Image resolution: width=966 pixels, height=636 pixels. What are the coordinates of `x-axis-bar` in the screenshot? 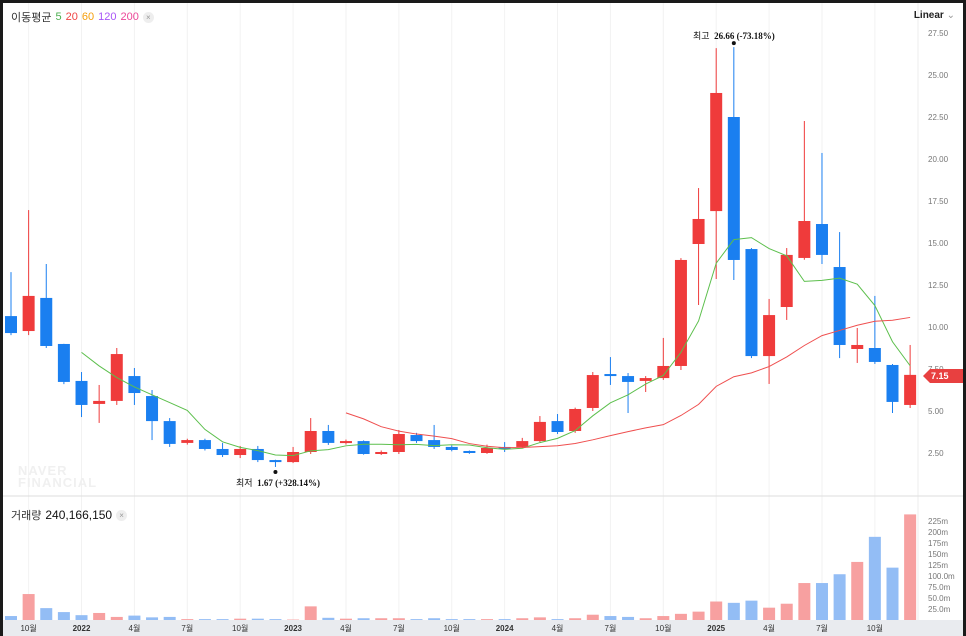 It's located at (483, 628).